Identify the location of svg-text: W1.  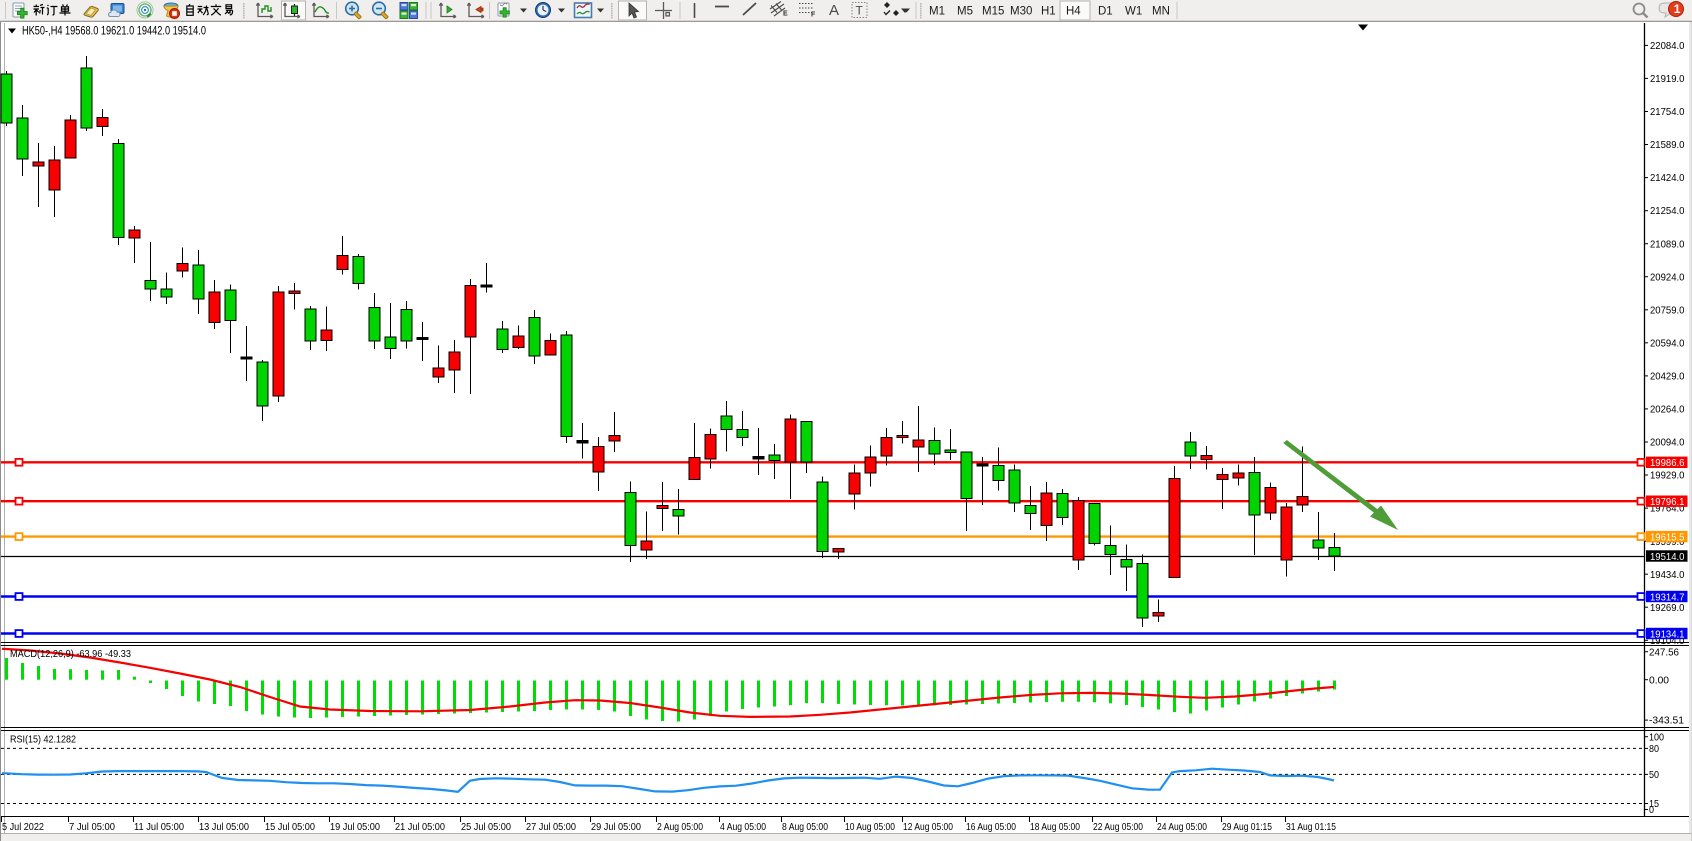
(1133, 12).